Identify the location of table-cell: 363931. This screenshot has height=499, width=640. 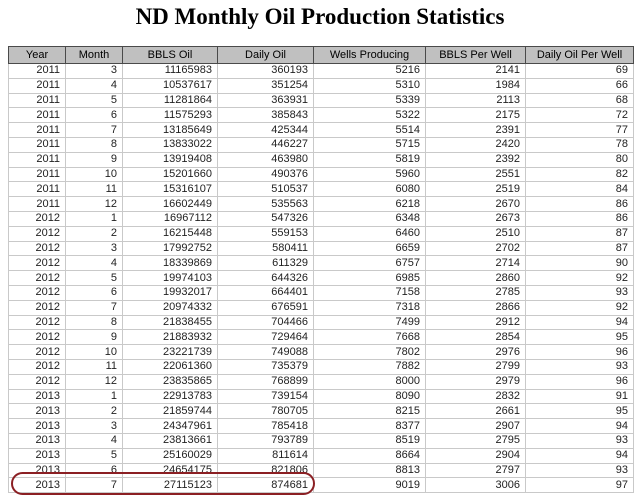
(265, 100).